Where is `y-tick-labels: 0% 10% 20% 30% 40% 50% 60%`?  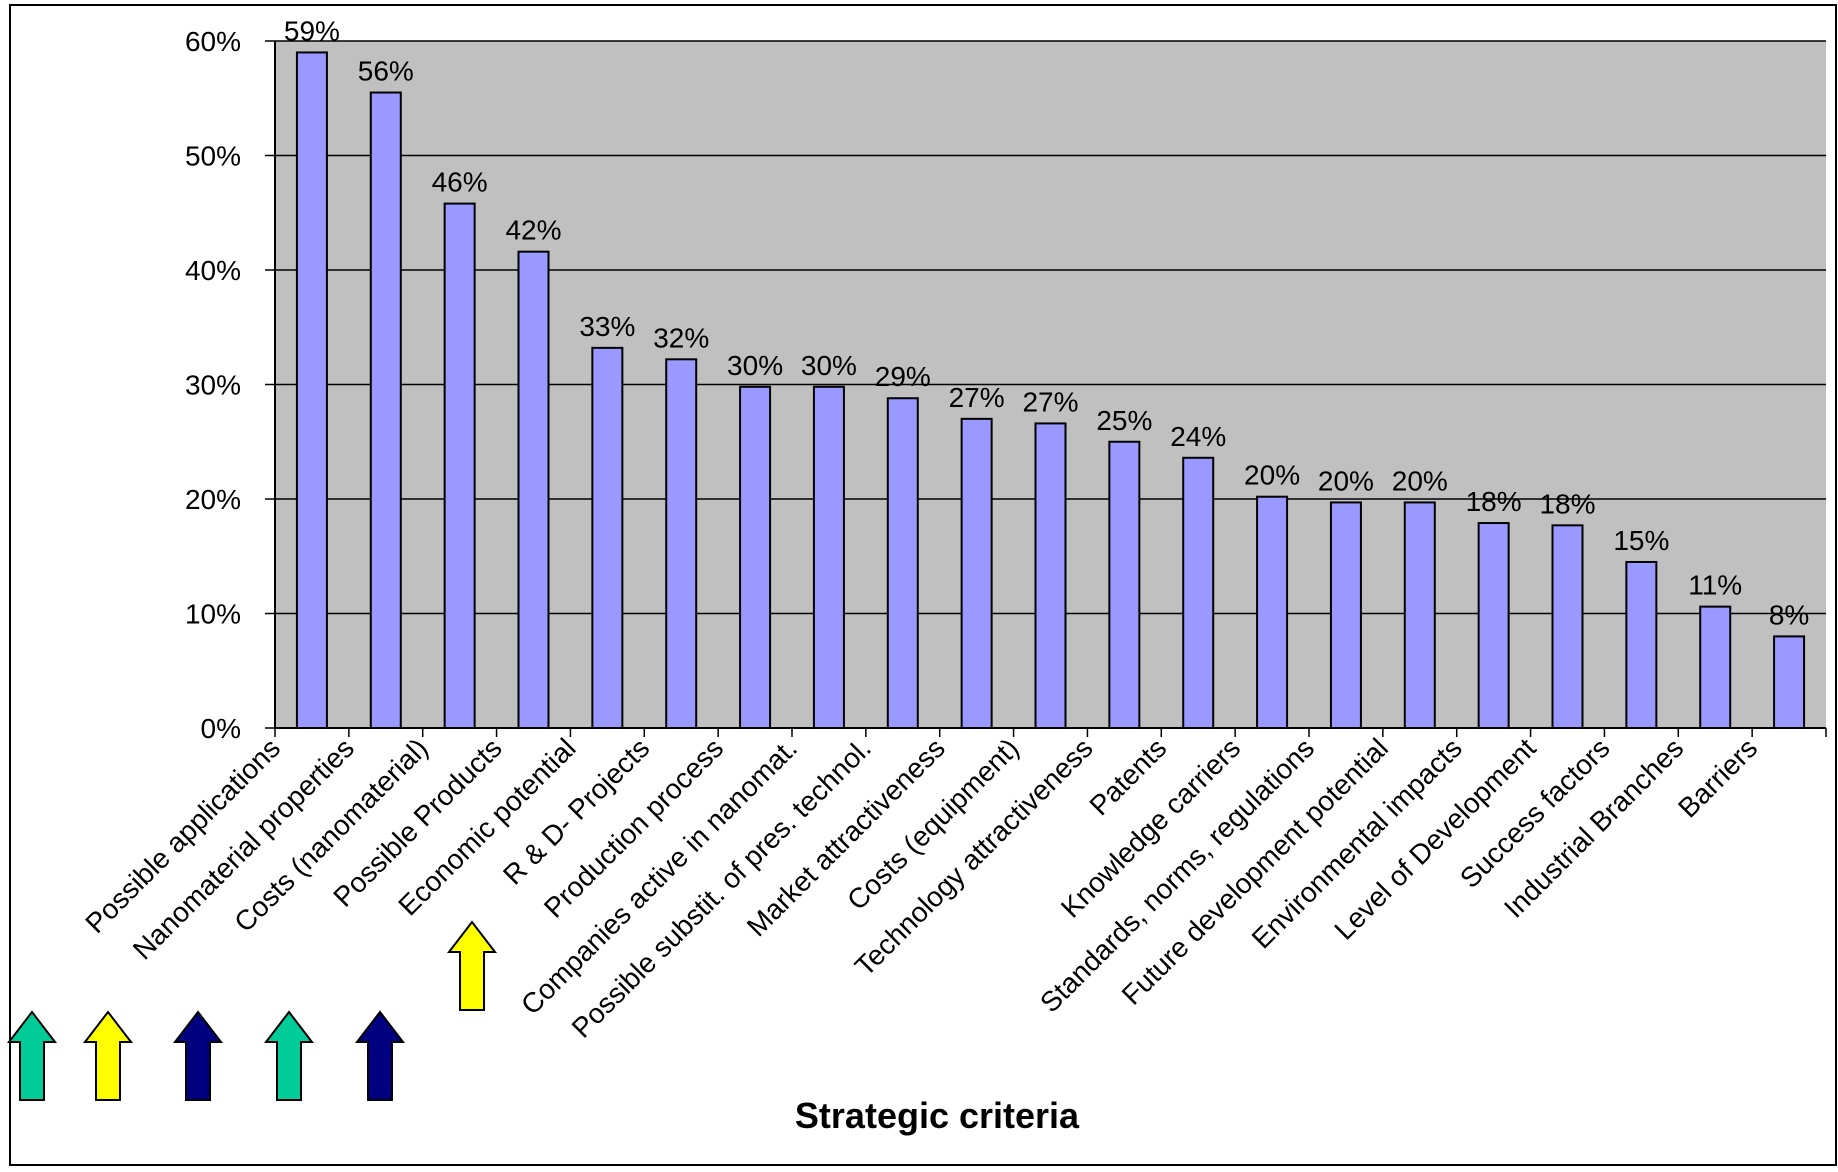 y-tick-labels: 0% 10% 20% 30% 40% 50% 60% is located at coordinates (213, 385).